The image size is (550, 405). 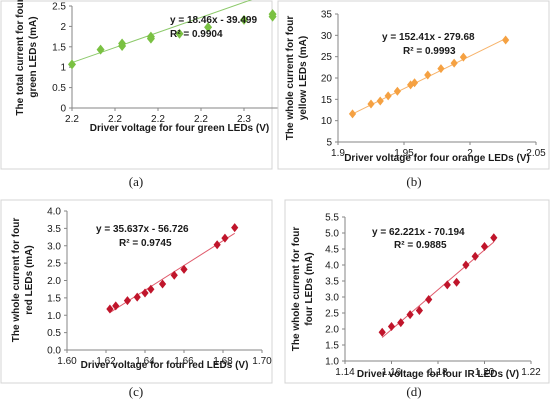 What do you see at coordinates (309, 288) in the screenshot?
I see `y-axis-title: four LEDs (mA)` at bounding box center [309, 288].